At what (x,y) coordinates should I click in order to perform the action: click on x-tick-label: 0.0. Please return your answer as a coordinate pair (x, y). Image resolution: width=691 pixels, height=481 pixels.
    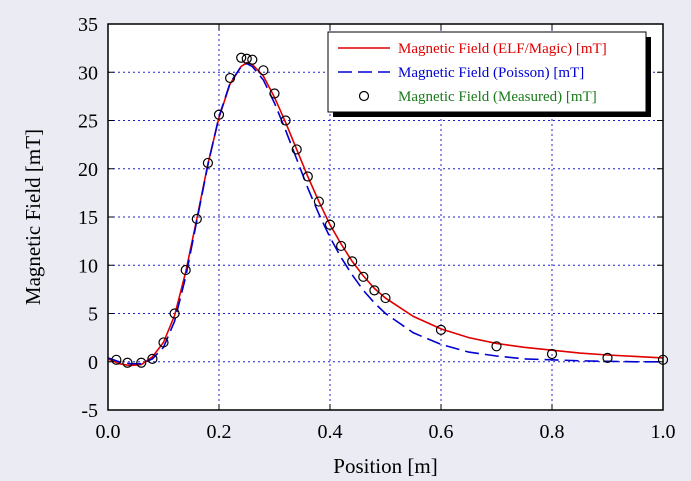
    Looking at the image, I should click on (108, 432).